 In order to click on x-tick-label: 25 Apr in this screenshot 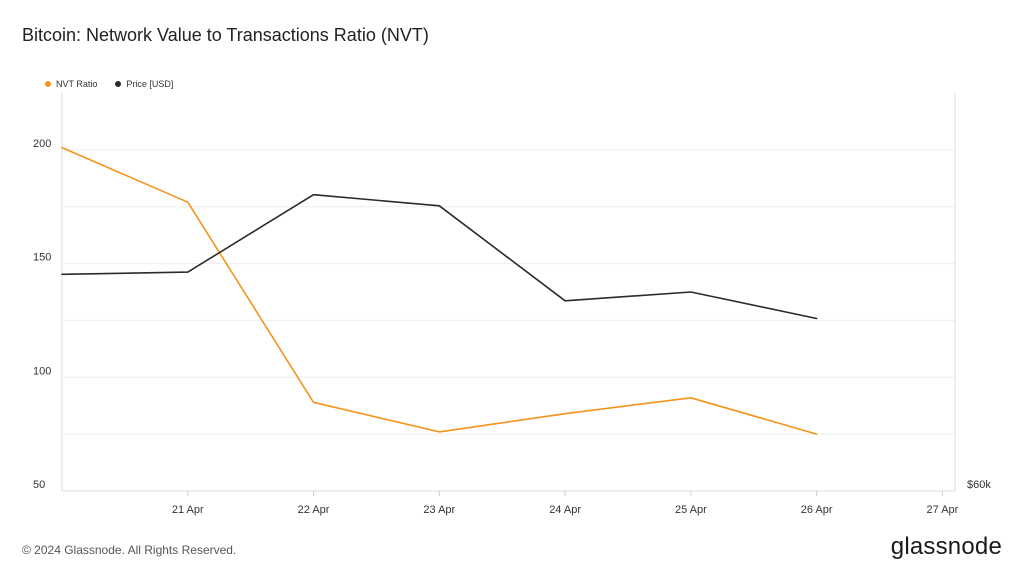, I will do `click(691, 510)`.